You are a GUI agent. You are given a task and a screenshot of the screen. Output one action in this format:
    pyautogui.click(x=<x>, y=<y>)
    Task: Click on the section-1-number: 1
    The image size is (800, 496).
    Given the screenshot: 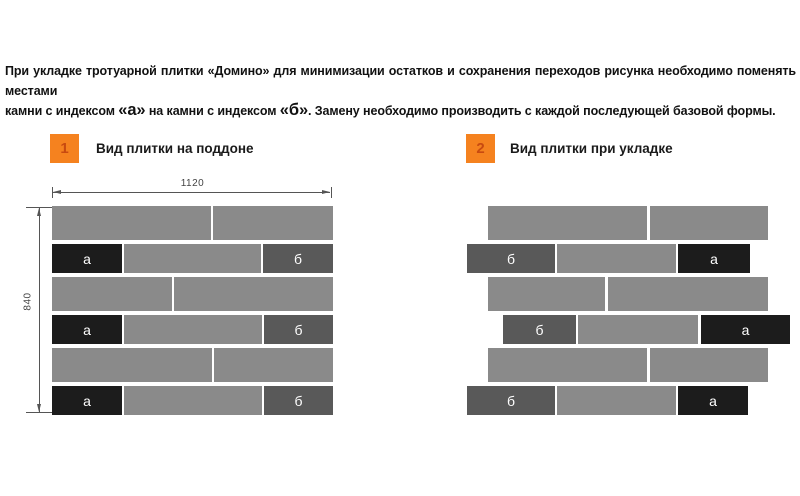 What is the action you would take?
    pyautogui.click(x=64, y=148)
    